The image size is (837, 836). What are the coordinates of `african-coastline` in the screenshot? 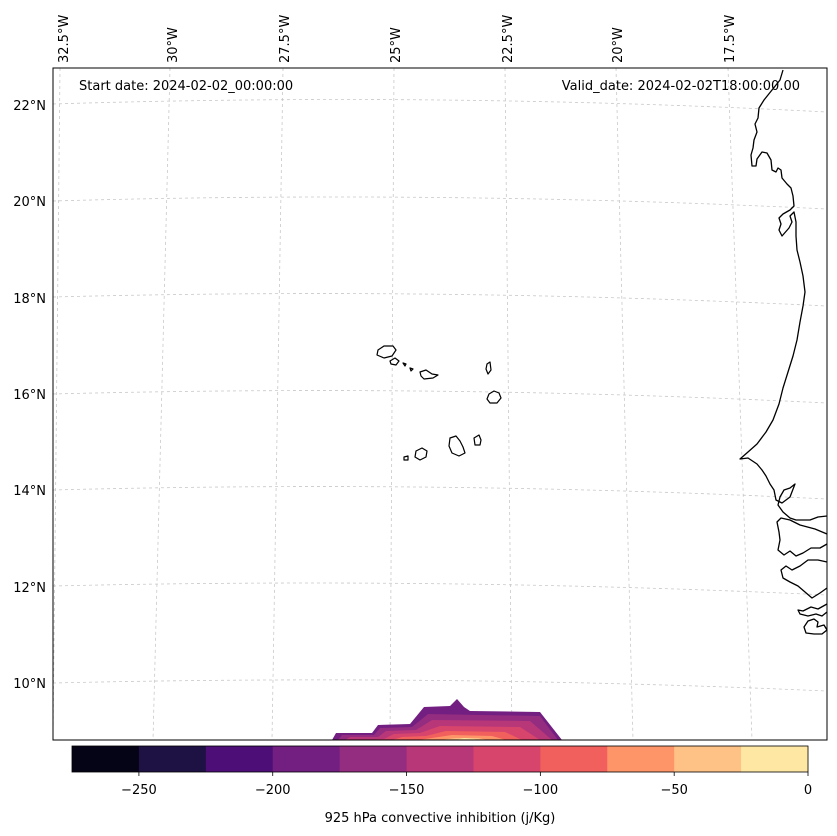 It's located at (783, 352).